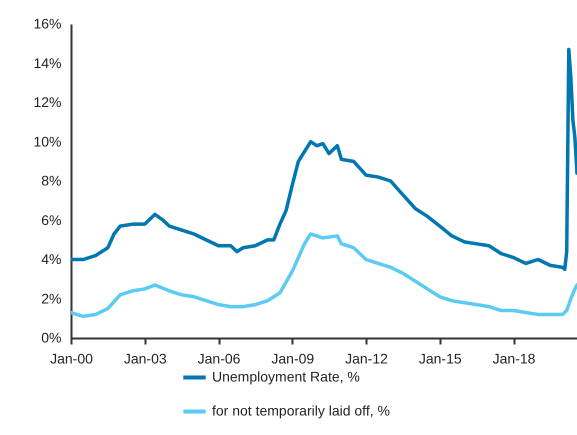  What do you see at coordinates (292, 358) in the screenshot?
I see `x-tick-label: Jan-09` at bounding box center [292, 358].